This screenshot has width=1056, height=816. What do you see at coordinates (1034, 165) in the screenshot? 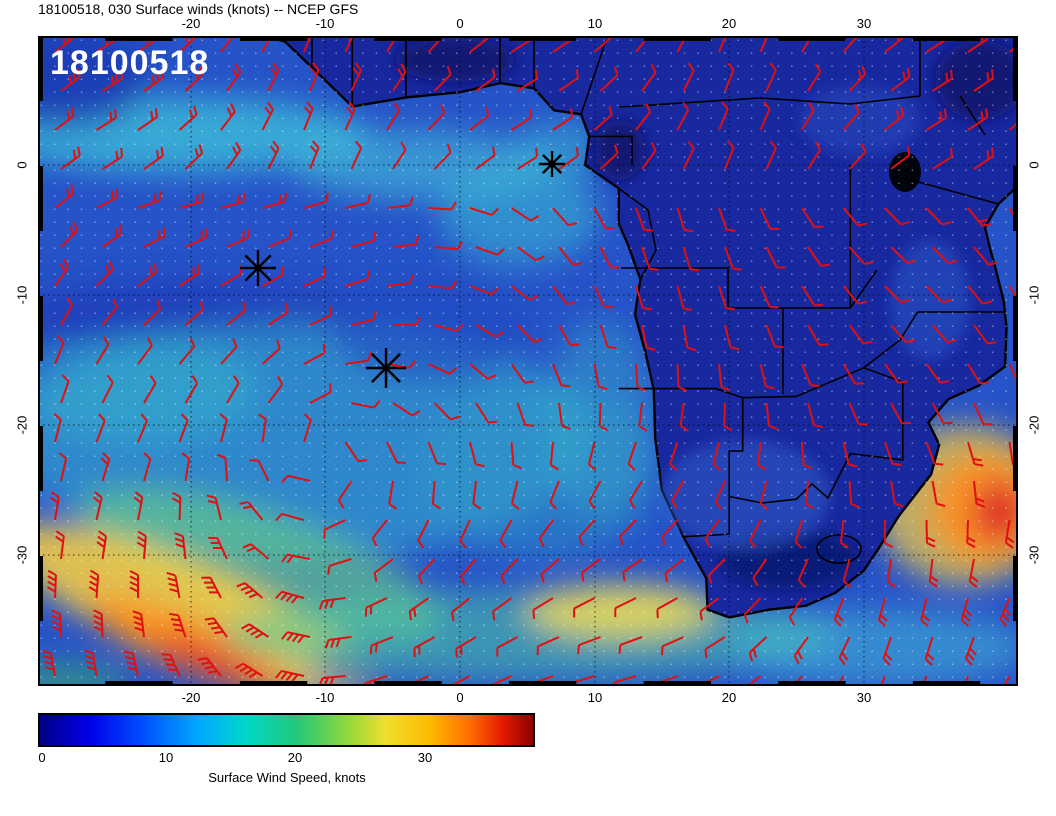
I see `y-tick-right-0: 0` at bounding box center [1034, 165].